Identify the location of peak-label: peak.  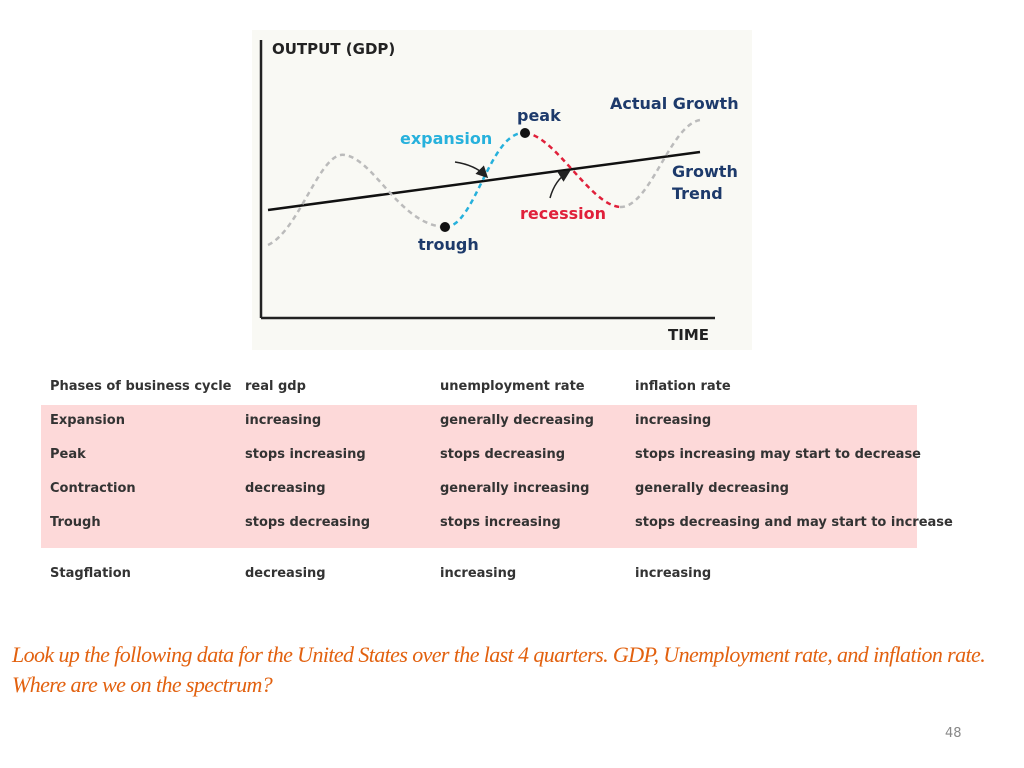
(539, 115).